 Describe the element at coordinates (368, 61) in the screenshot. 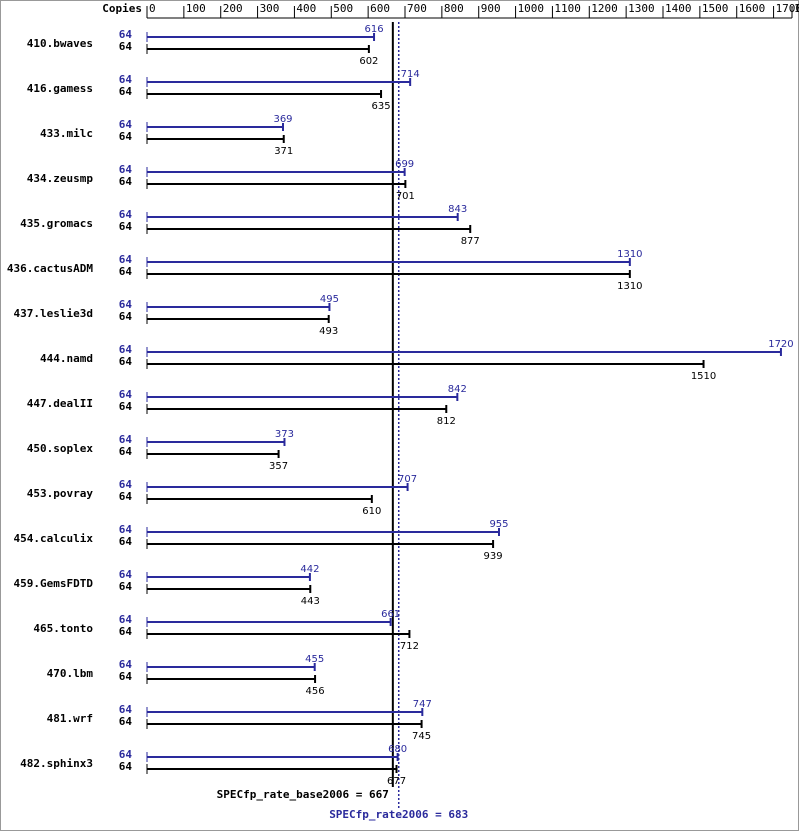

I see `value-label: 602` at that location.